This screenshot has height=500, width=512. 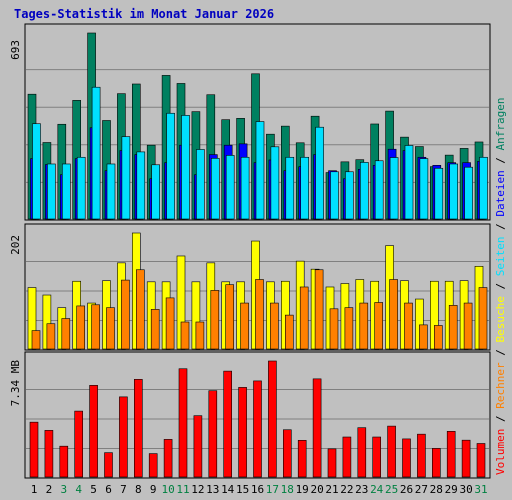 What do you see at coordinates (361, 489) in the screenshot?
I see `x-tick-label: 23` at bounding box center [361, 489].